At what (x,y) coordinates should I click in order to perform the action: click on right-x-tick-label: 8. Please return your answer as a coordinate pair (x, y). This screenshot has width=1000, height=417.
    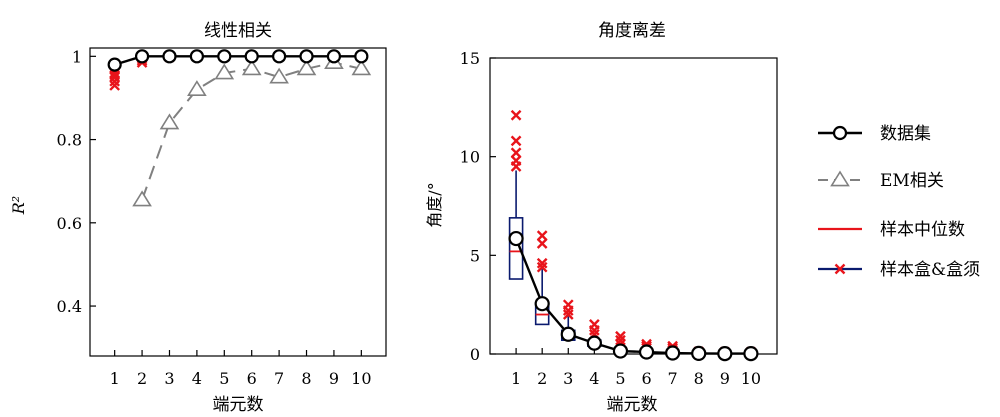
    Looking at the image, I should click on (699, 378).